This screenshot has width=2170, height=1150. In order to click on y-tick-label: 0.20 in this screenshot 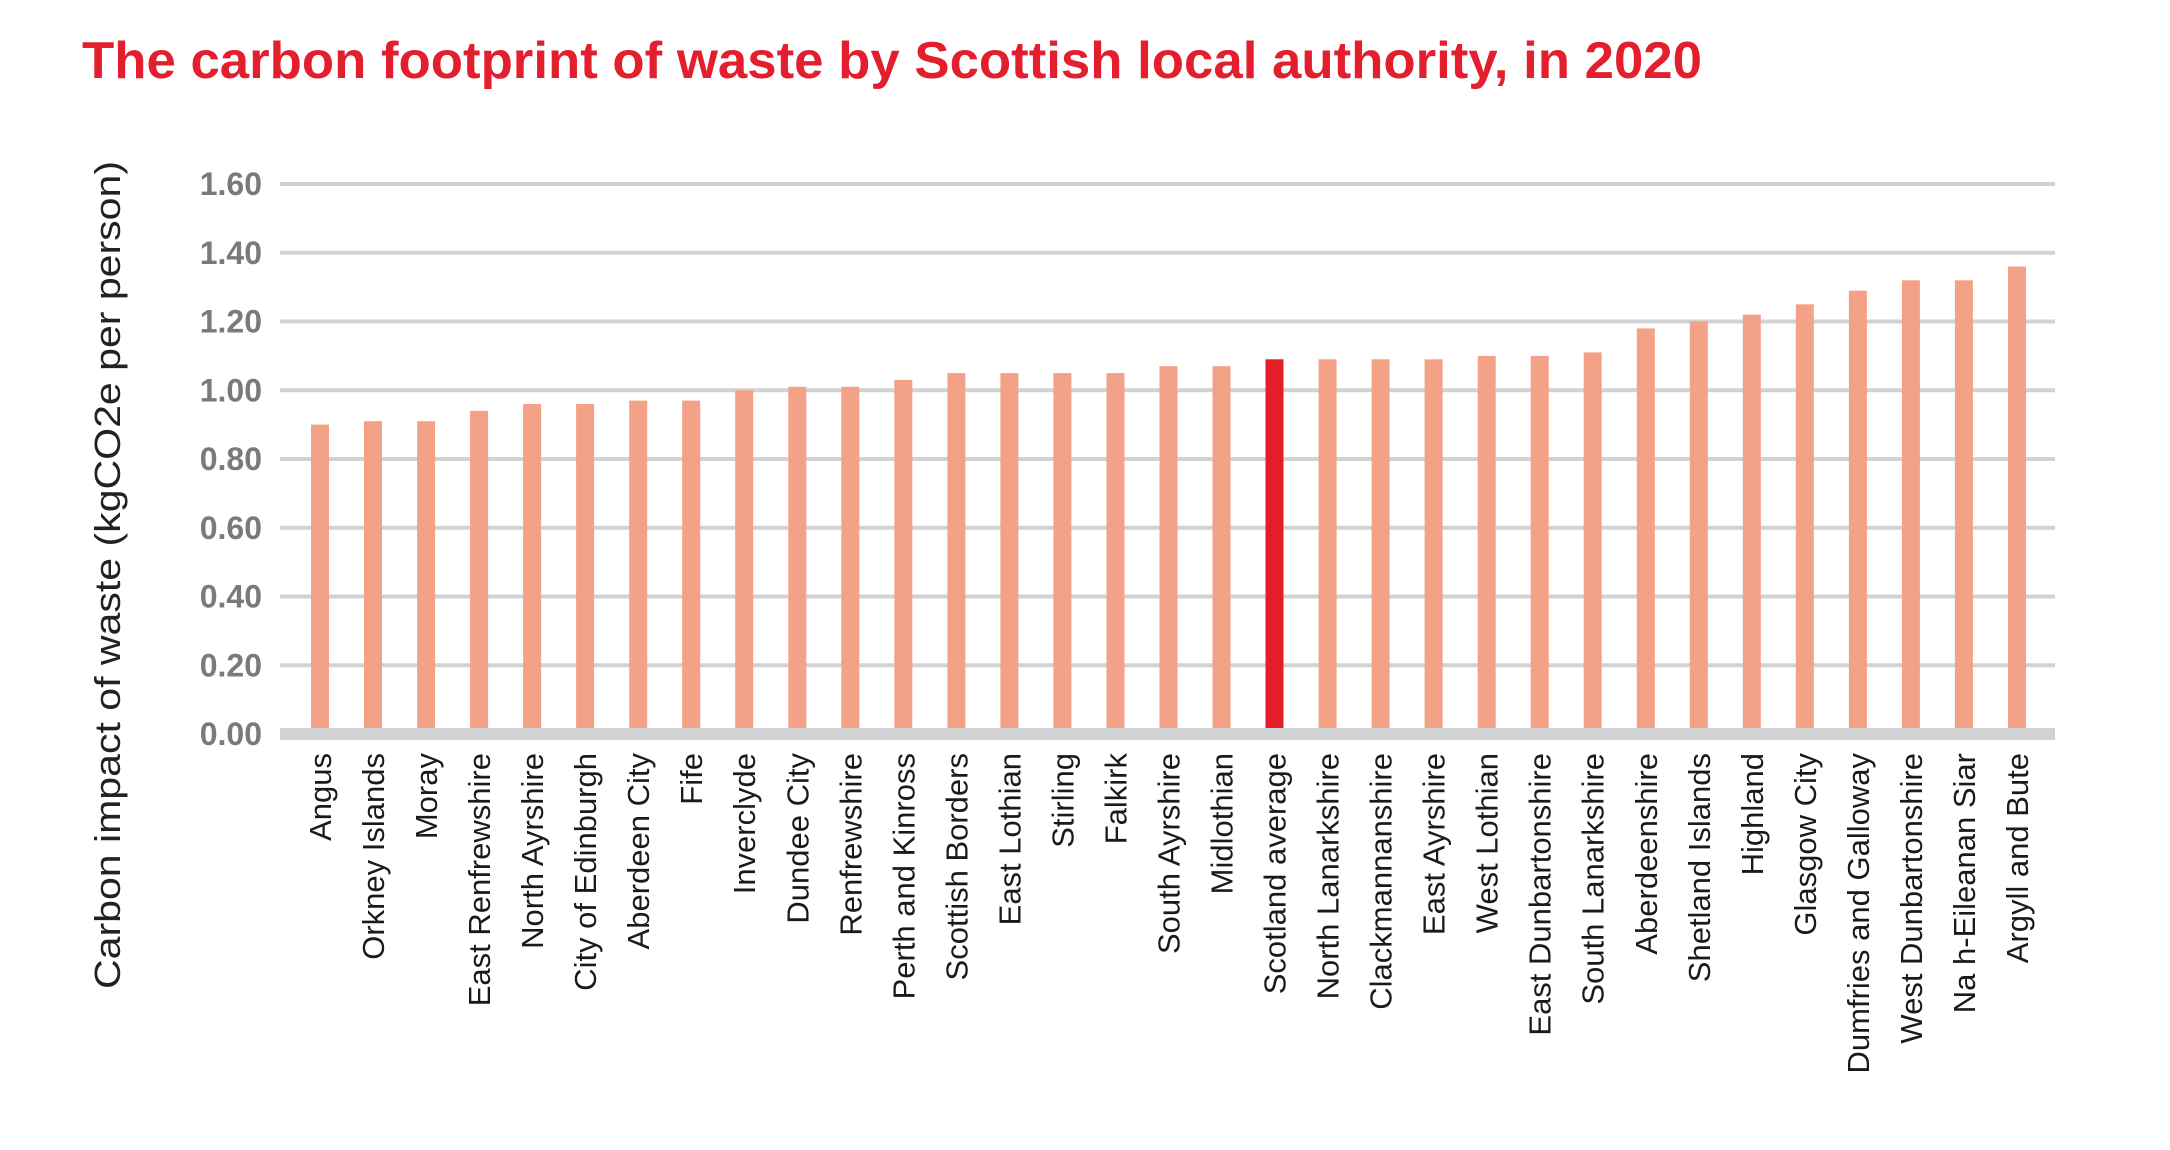, I will do `click(231, 665)`.